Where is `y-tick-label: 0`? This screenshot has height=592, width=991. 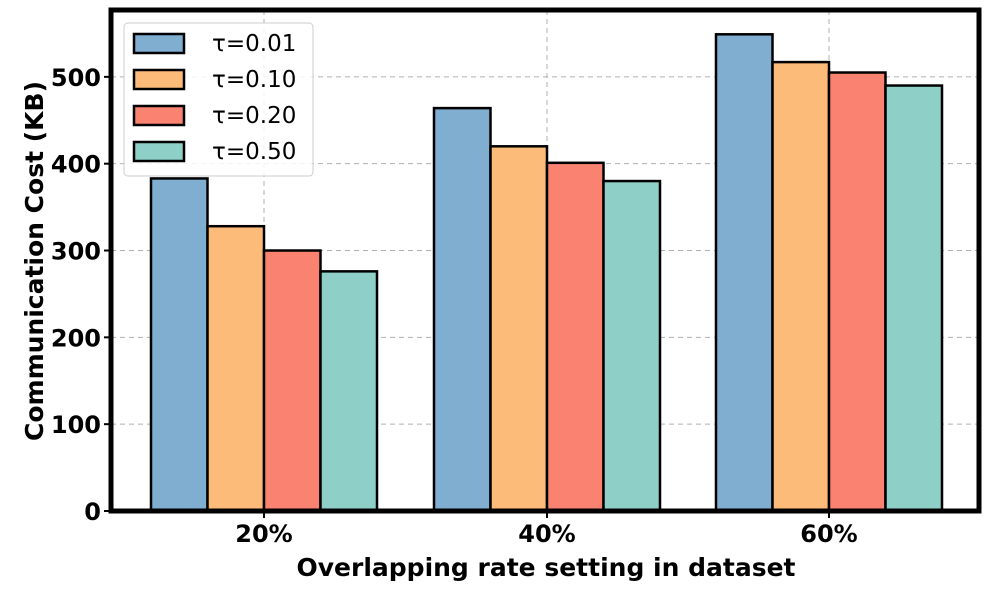
y-tick-label: 0 is located at coordinates (92, 512).